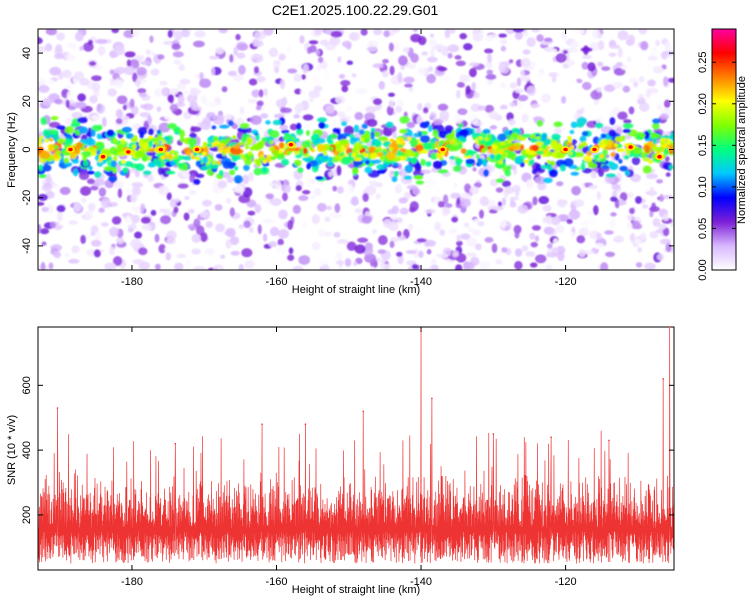  What do you see at coordinates (703, 269) in the screenshot?
I see `colorbar-tick-label: 0.00` at bounding box center [703, 269].